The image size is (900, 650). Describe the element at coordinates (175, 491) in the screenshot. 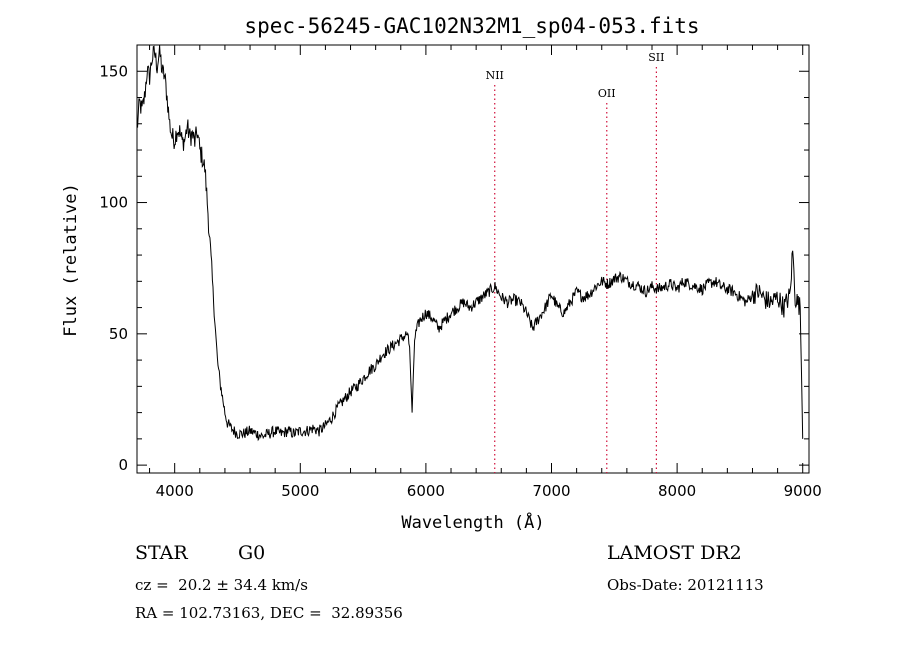

I see `x-tick-label: 4000` at that location.